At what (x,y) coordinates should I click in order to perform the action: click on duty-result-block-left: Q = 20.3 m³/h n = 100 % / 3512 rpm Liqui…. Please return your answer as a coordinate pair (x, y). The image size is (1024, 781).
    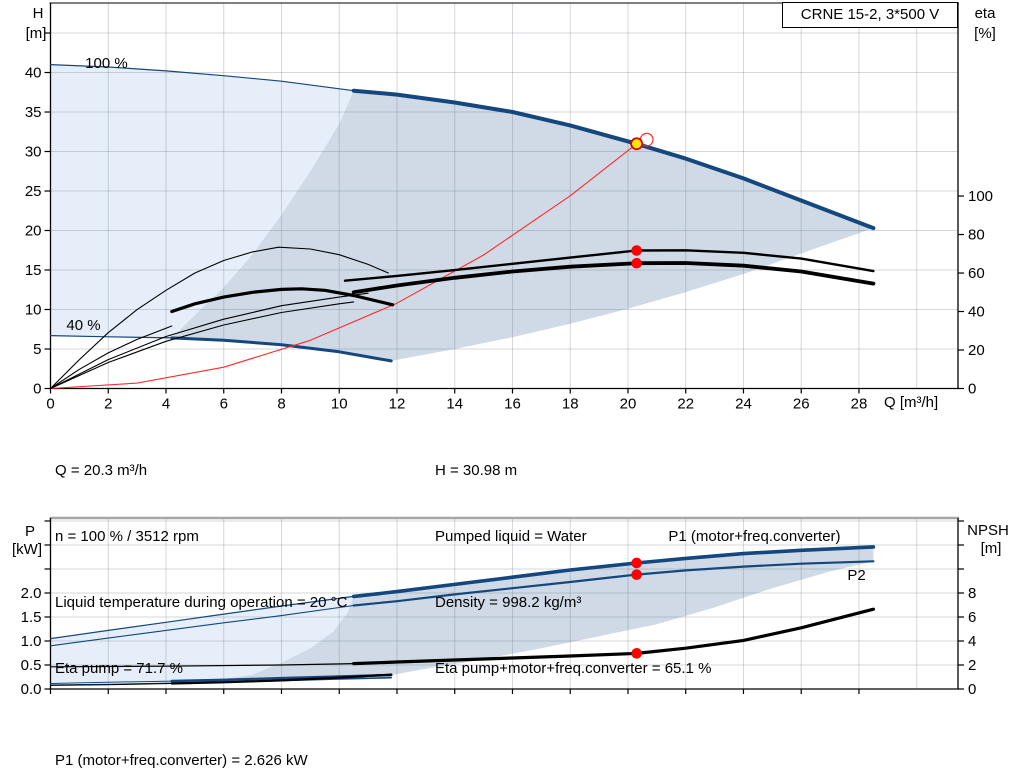
    Looking at the image, I should click on (201, 570).